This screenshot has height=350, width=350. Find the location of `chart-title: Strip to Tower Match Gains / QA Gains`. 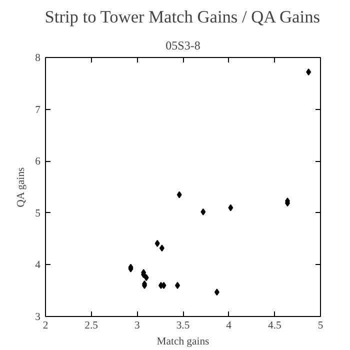

chart-title: Strip to Tower Match Gains / QA Gains is located at coordinates (182, 17).